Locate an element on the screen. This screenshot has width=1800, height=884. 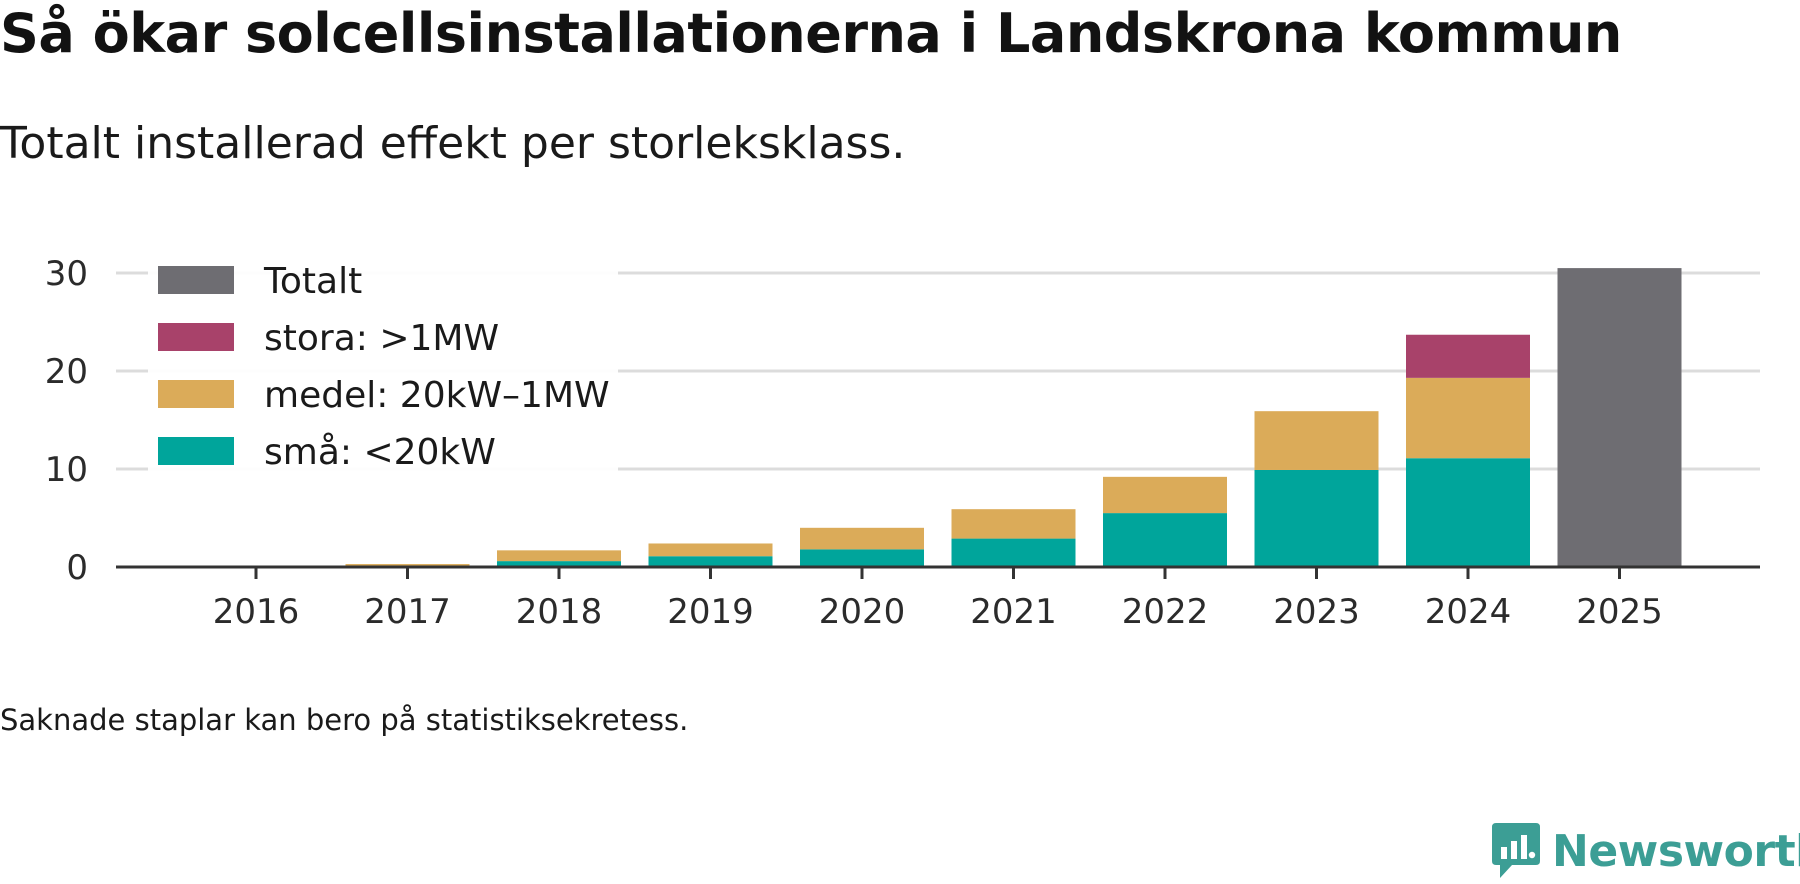
bar-2023-små is located at coordinates (1316, 518).